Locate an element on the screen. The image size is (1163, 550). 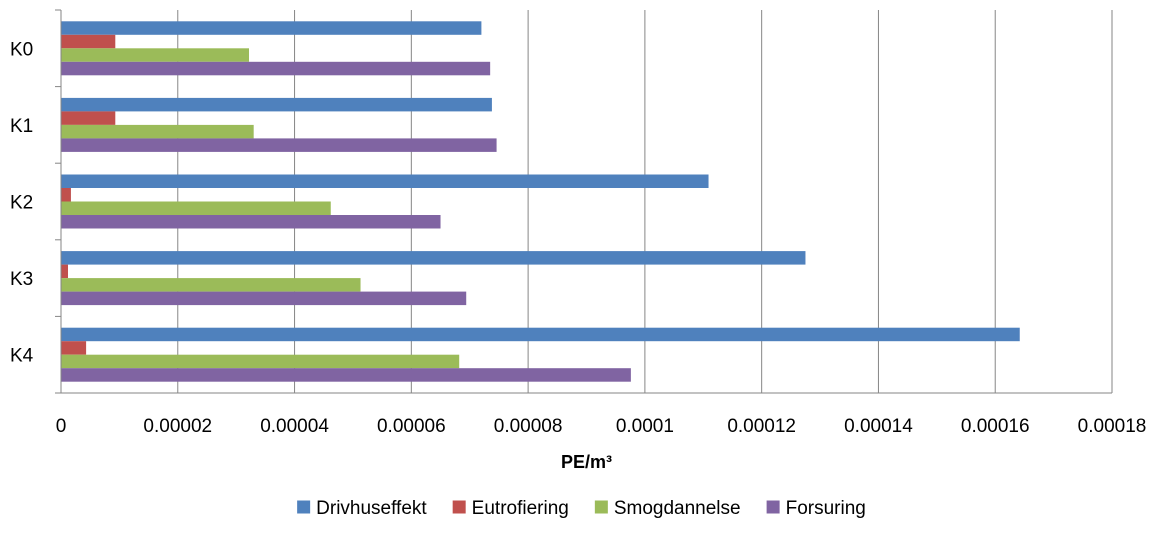
bar-k4-forsuring is located at coordinates (346, 375).